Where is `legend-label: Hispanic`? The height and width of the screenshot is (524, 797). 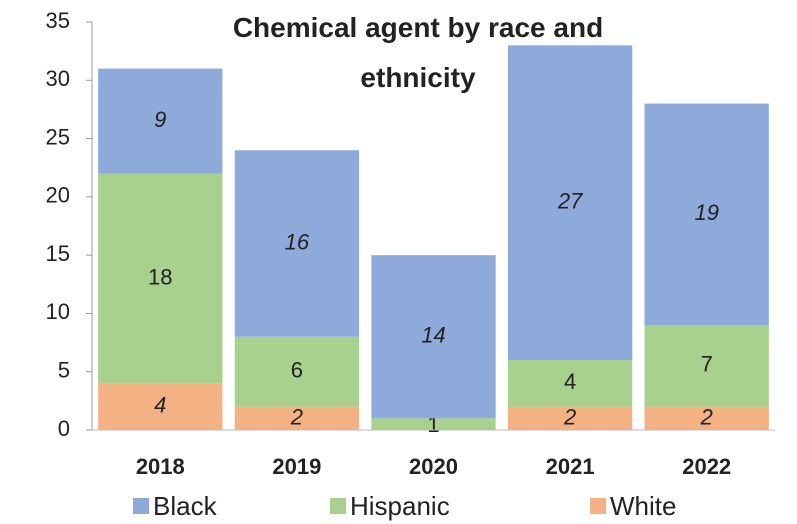
legend-label: Hispanic is located at coordinates (400, 506).